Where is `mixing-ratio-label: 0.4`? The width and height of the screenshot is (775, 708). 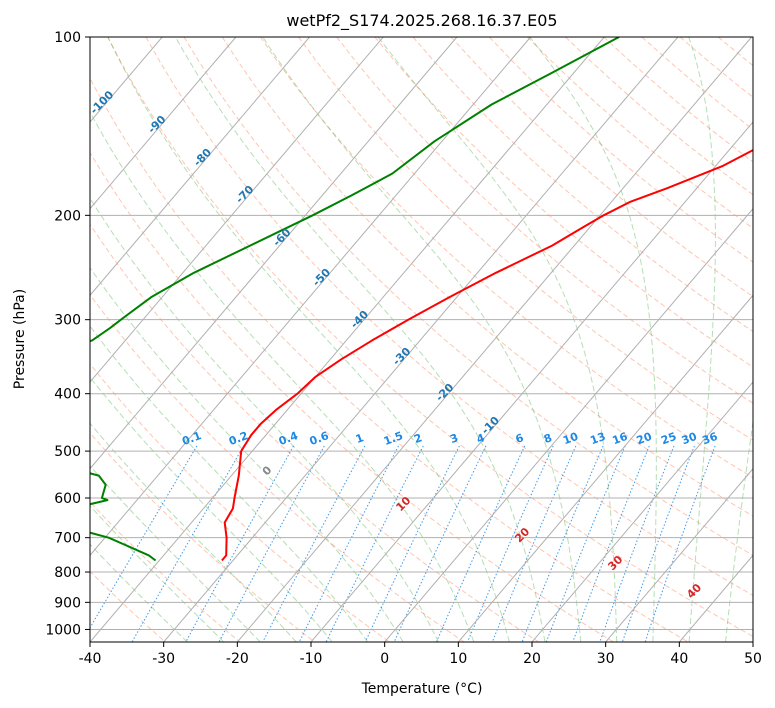 mixing-ratio-label: 0.4 is located at coordinates (288, 438).